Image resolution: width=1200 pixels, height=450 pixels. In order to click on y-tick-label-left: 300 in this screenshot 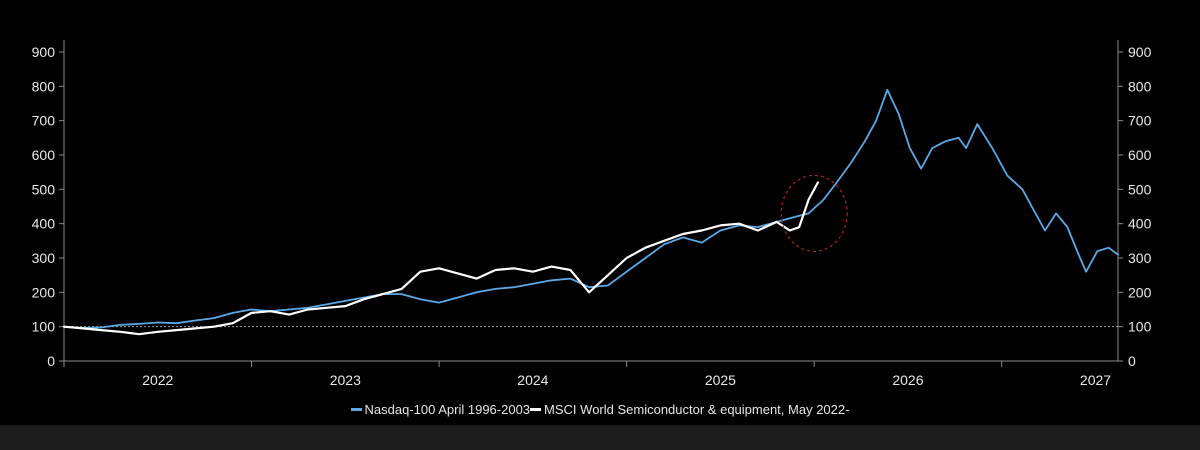, I will do `click(44, 258)`.